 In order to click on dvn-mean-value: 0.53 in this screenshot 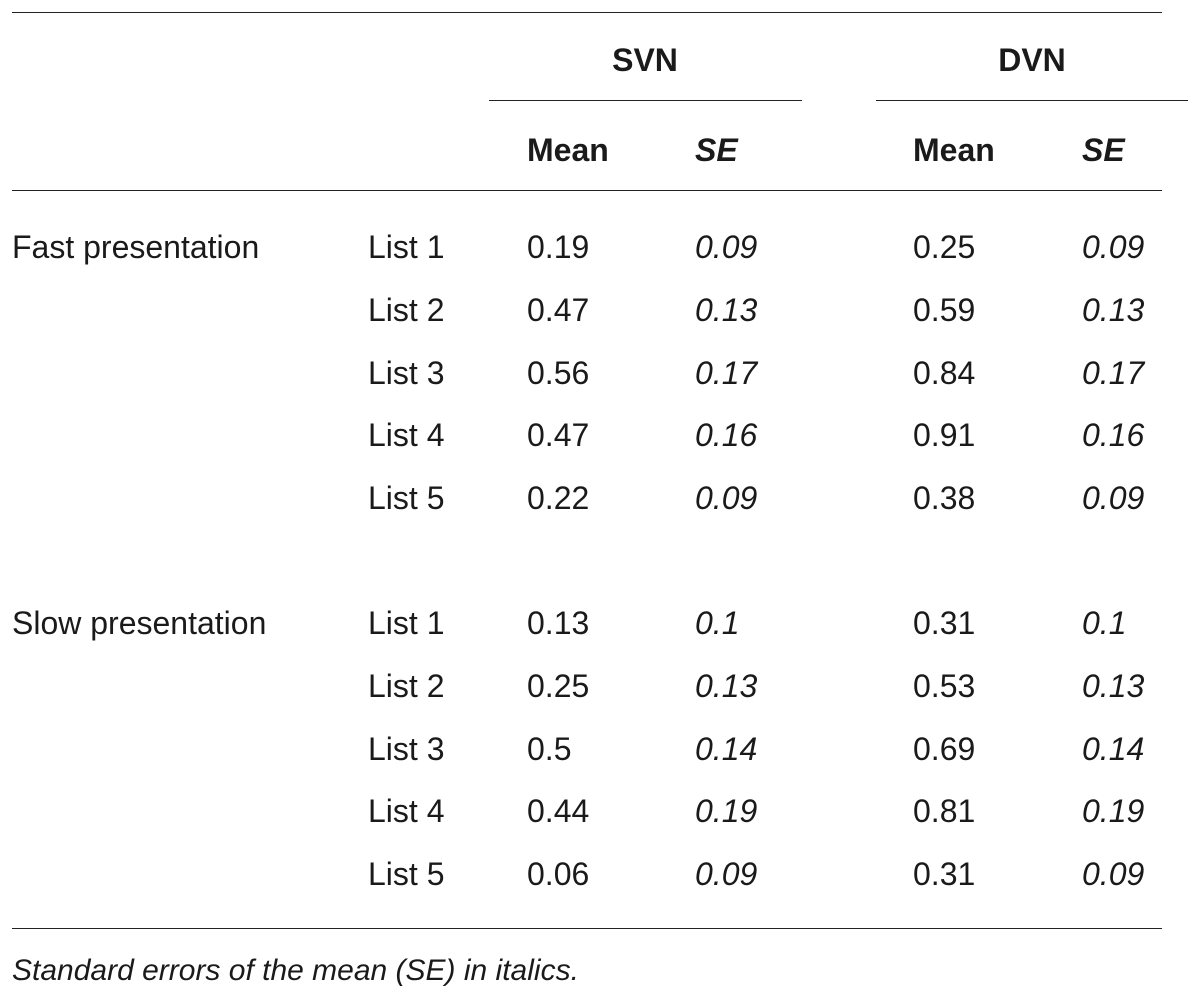, I will do `click(944, 686)`.